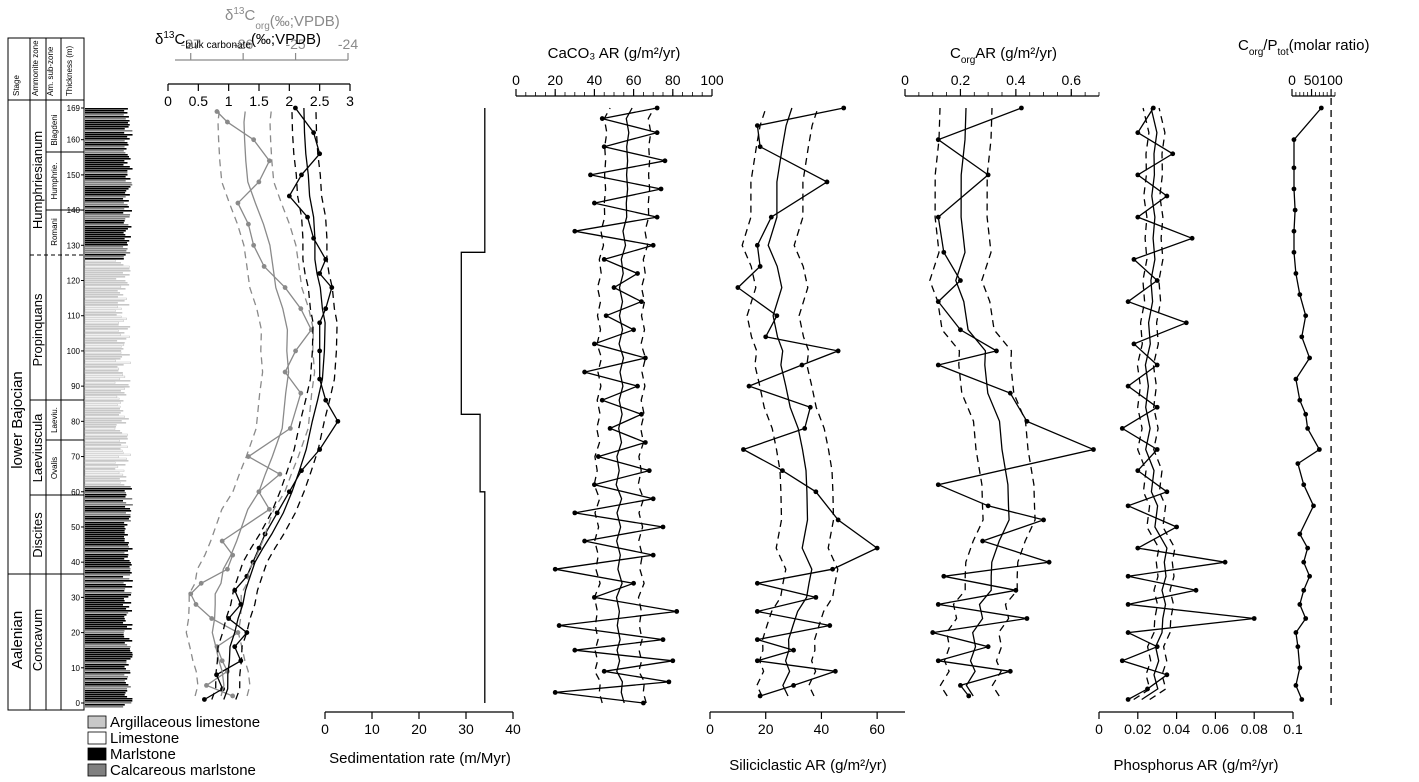 The width and height of the screenshot is (1419, 782). I want to click on caco3-envelope, so click(602, 405).